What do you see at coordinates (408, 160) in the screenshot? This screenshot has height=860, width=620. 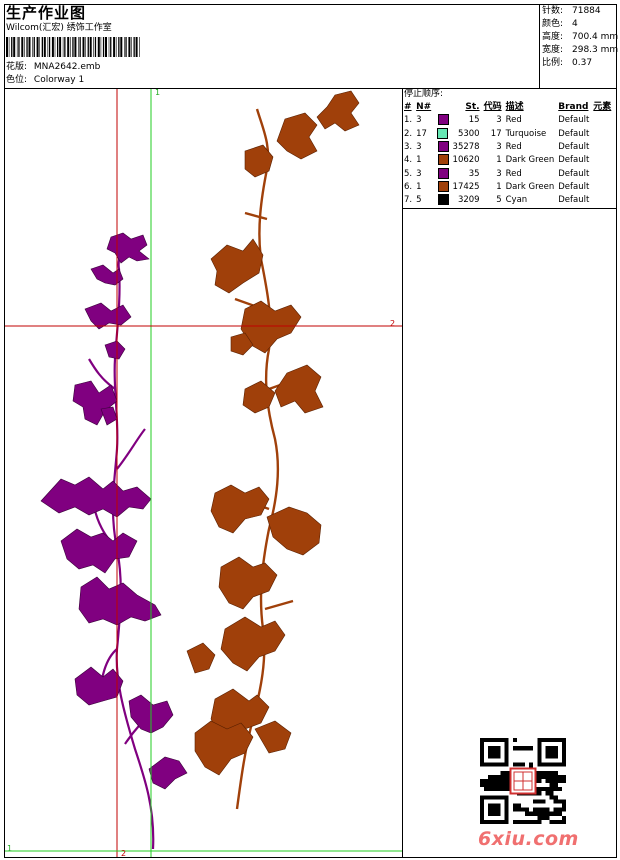 I see `stop-index: 4.` at bounding box center [408, 160].